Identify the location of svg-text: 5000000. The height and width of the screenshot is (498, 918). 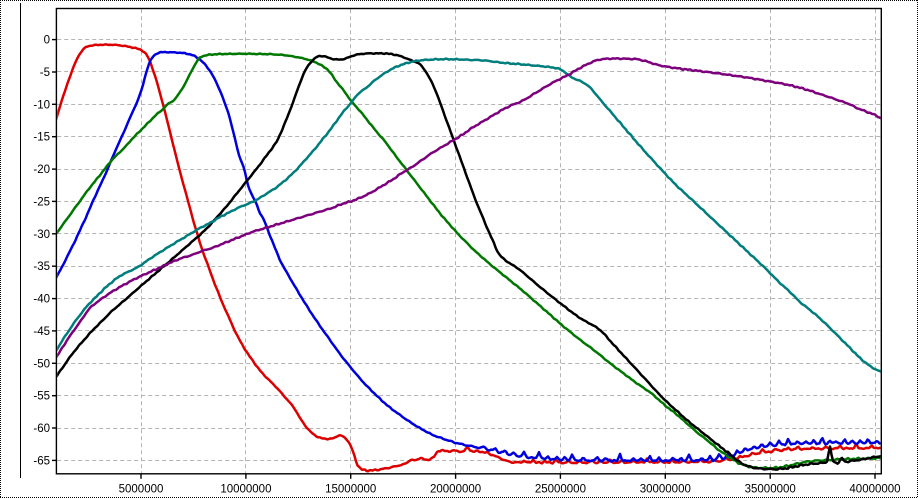
(141, 490).